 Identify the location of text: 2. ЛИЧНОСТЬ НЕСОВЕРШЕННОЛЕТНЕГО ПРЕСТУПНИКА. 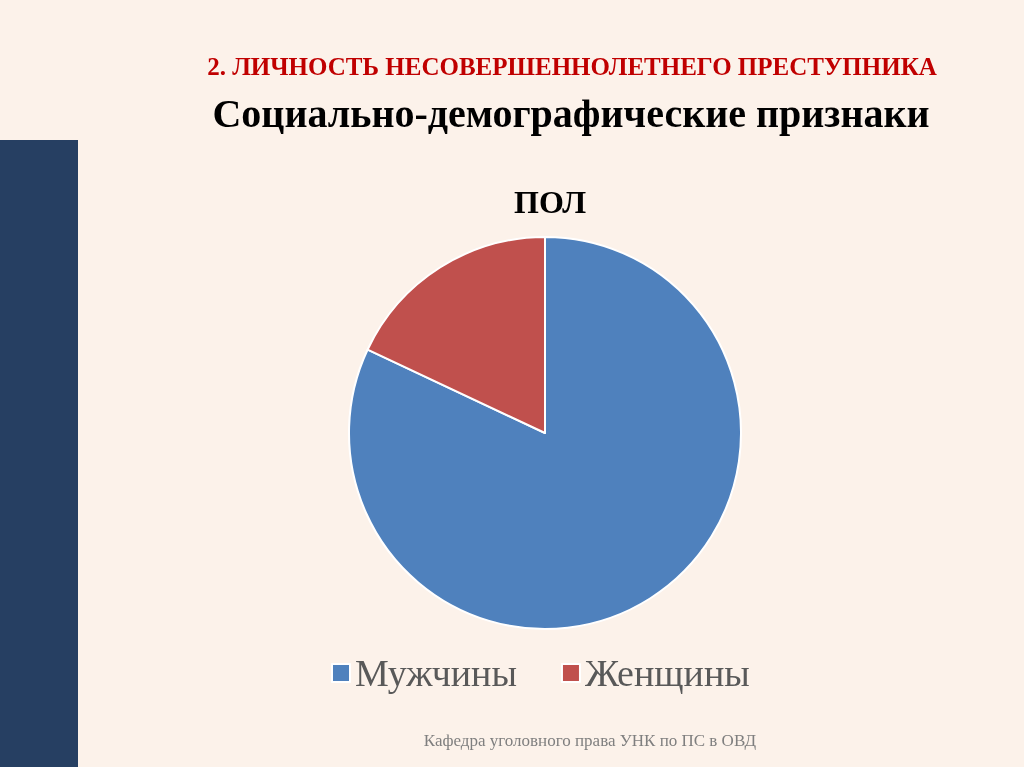
(572, 66).